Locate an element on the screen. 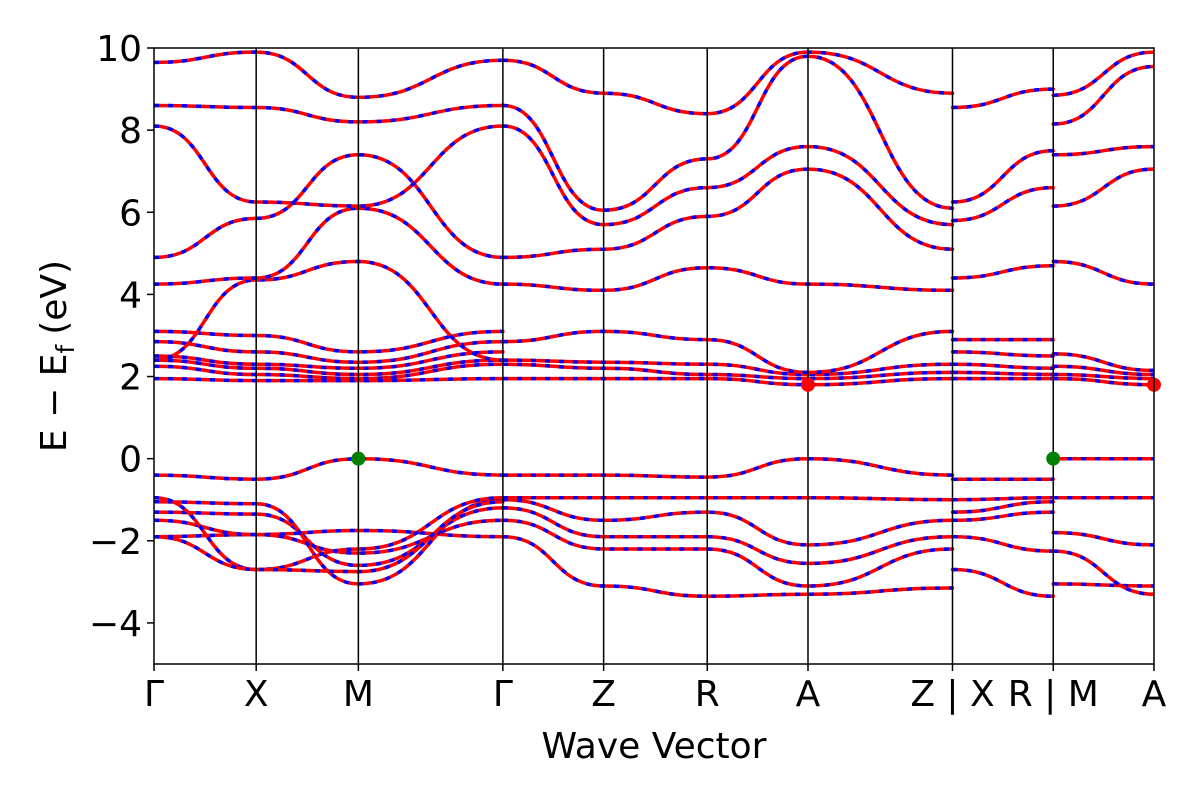 This screenshot has height=800, width=1200. y-tick-label: 10 is located at coordinates (119, 49).